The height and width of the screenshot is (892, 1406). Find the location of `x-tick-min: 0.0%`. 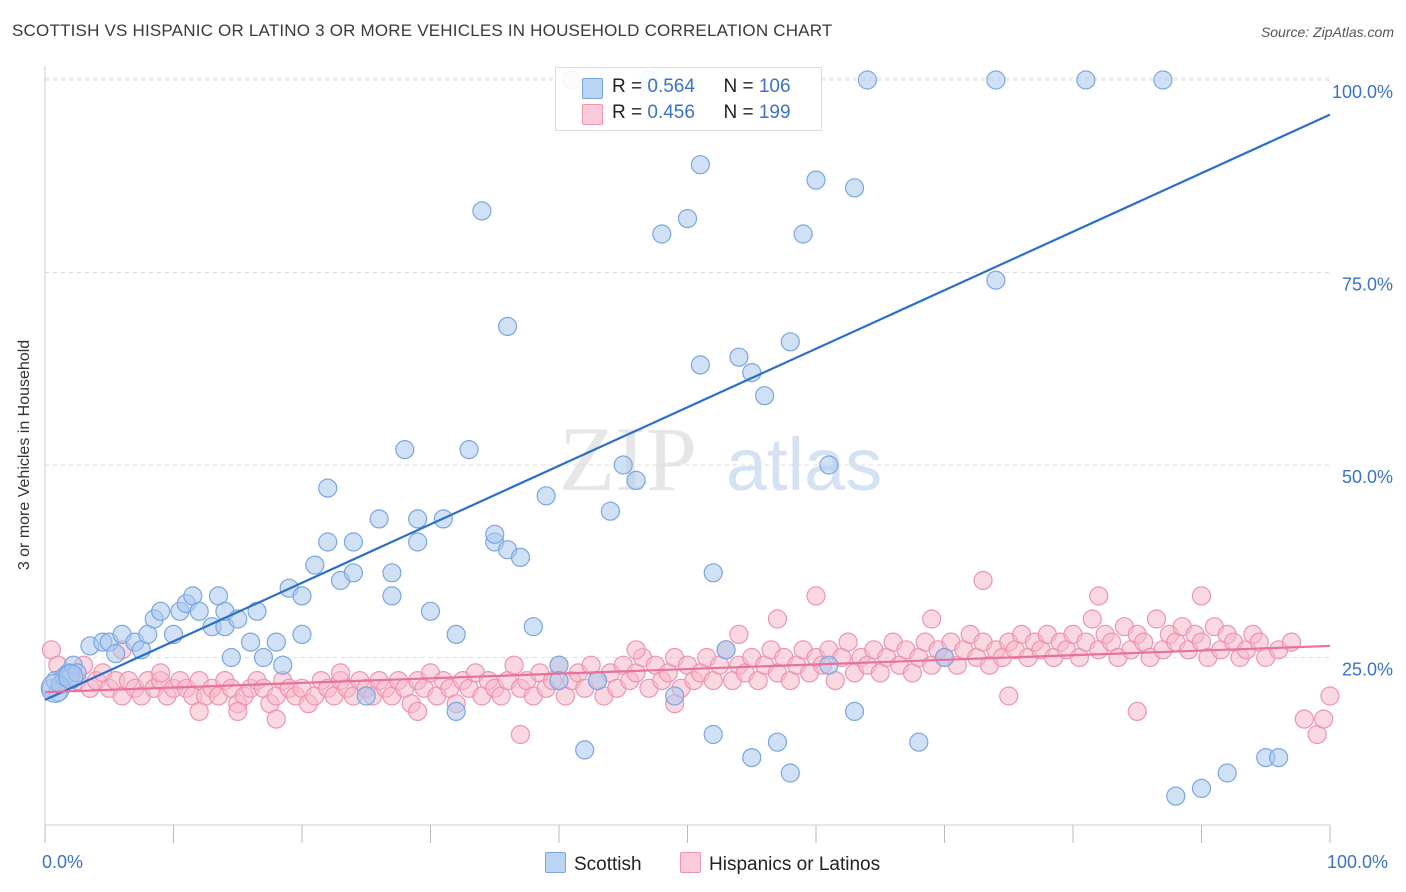

x-tick-min: 0.0% is located at coordinates (63, 862).